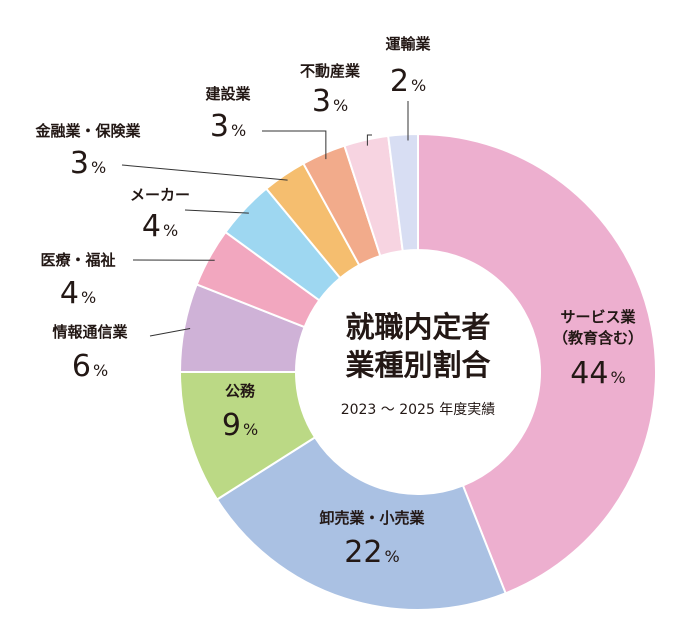 This screenshot has height=635, width=680. Describe the element at coordinates (160, 195) in the screenshot. I see `slice-label-5: メーカー` at that location.